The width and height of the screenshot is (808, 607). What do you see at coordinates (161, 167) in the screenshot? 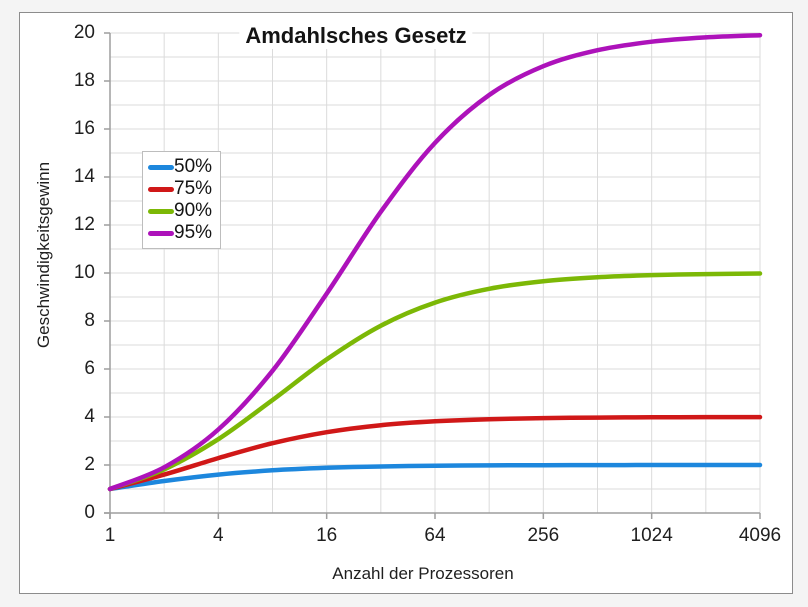
I see `legend-swatch-50%` at bounding box center [161, 167].